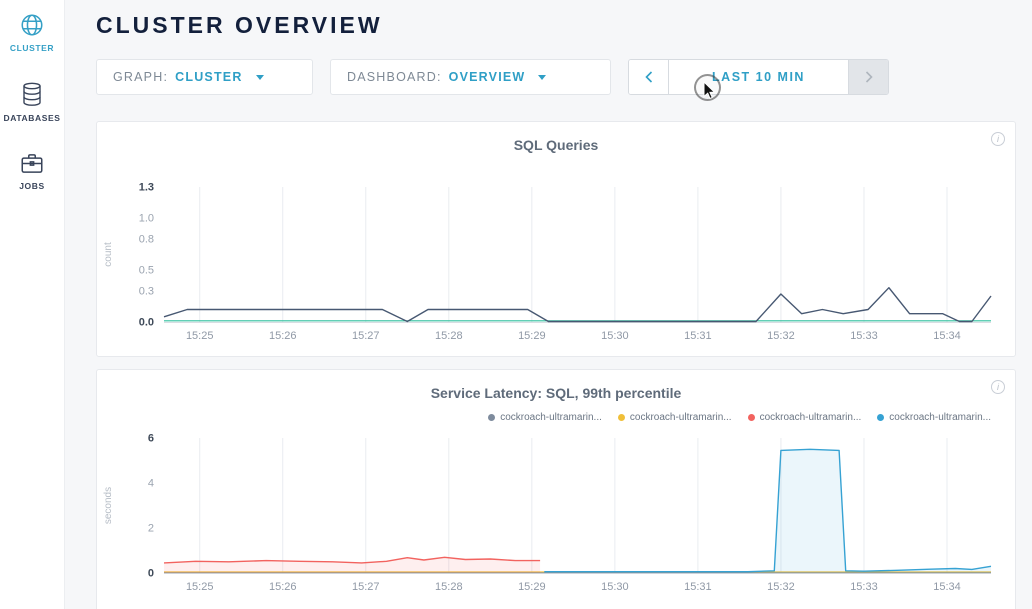 Image resolution: width=1032 pixels, height=609 pixels. What do you see at coordinates (32, 304) in the screenshot?
I see `sidebar: CLUSTER DATABASES JOBS` at bounding box center [32, 304].